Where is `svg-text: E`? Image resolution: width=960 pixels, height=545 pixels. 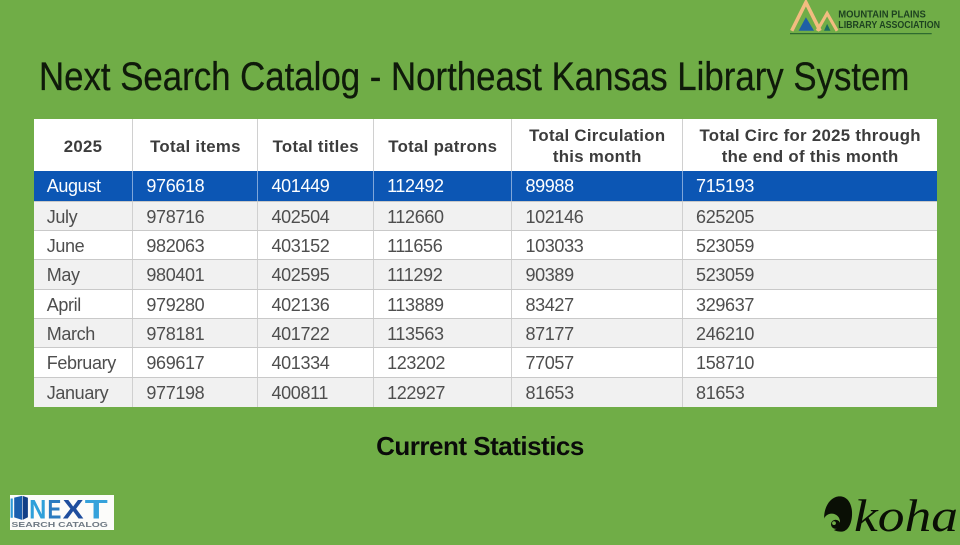
svg-text: E is located at coordinates (55, 509).